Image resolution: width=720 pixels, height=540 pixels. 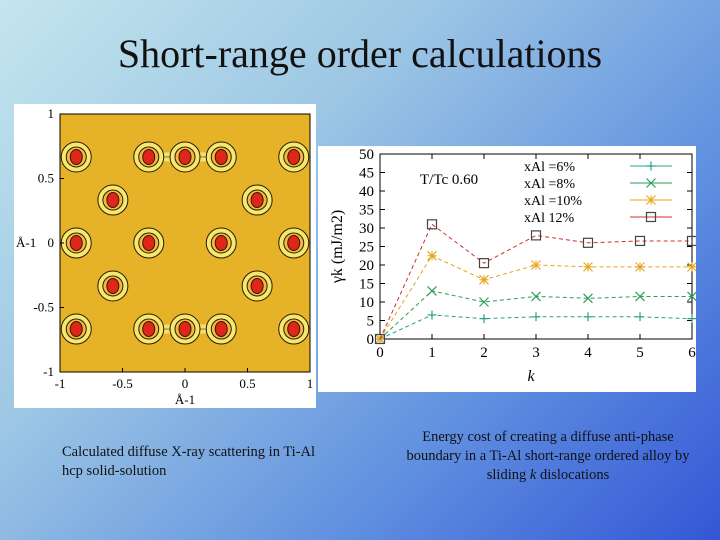 I want to click on y-tick-label: 45, so click(x=366, y=174).